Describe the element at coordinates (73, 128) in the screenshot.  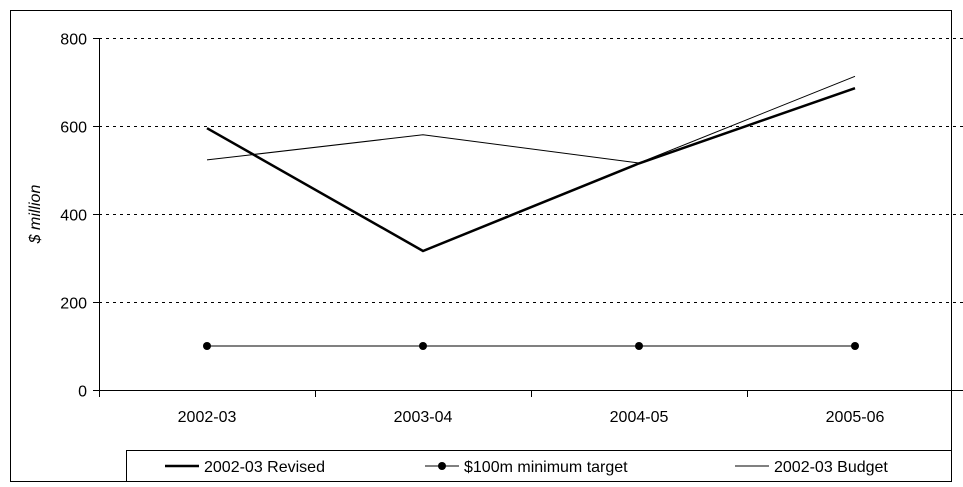
I see `y-tick-label: 600` at that location.